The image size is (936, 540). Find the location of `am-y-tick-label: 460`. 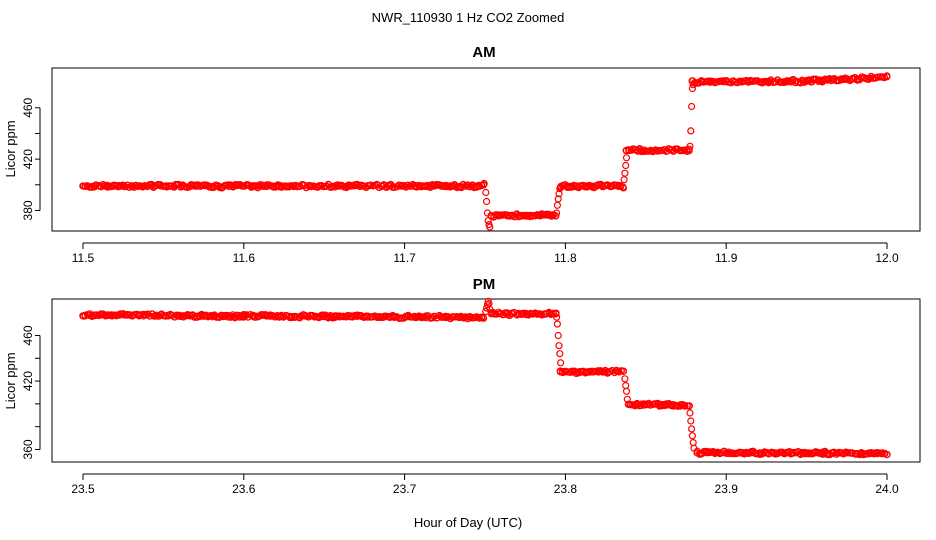

am-y-tick-label: 460 is located at coordinates (28, 107).